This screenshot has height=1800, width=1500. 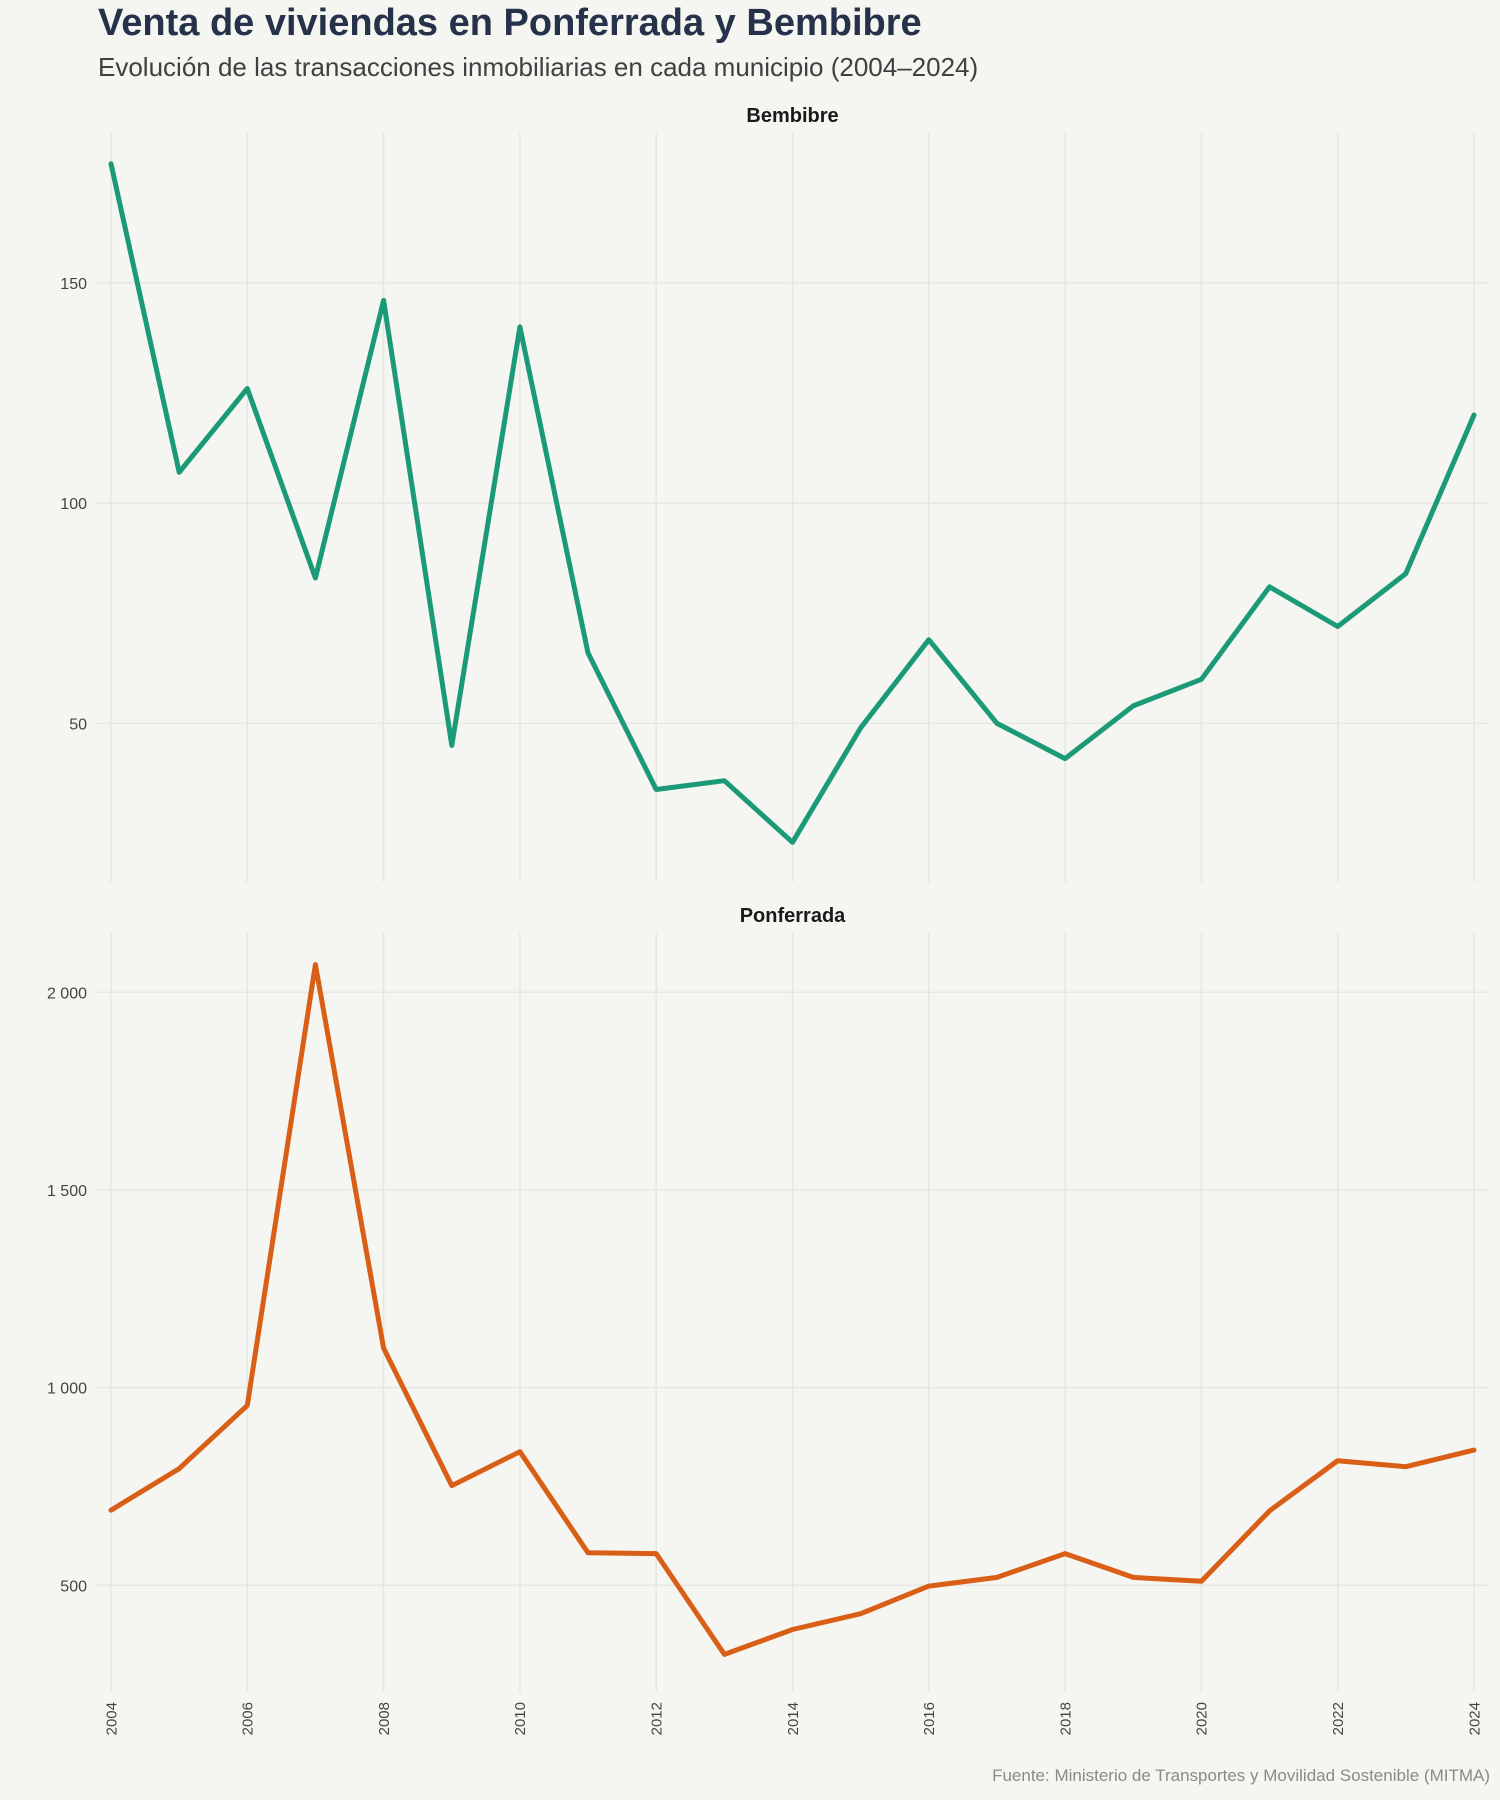 I want to click on panel-title-bembibre: Bembibre, so click(x=792, y=116).